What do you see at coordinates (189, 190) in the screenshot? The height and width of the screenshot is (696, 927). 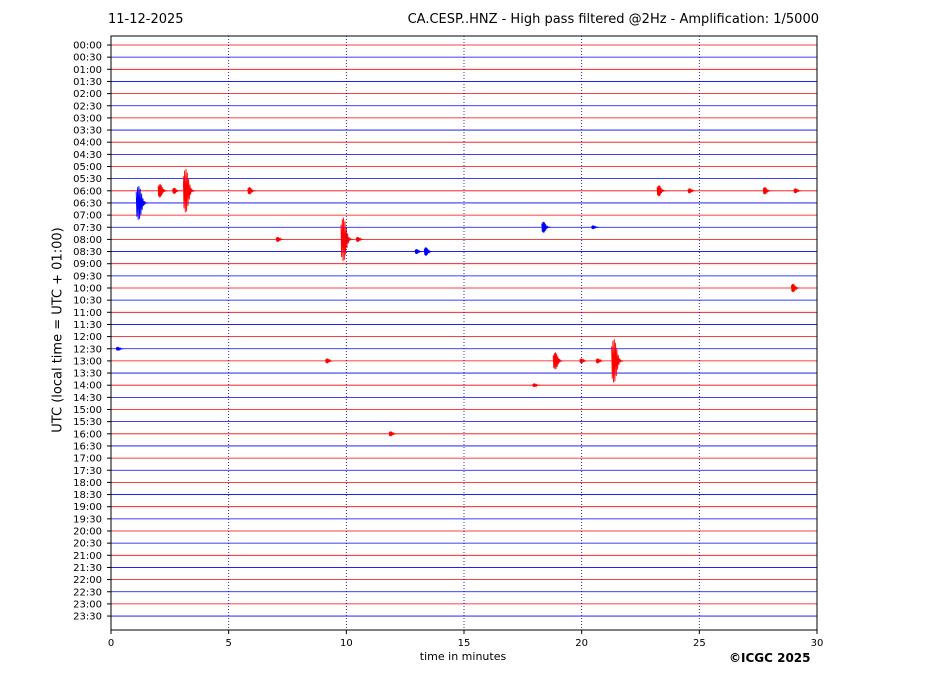 I see `event-0600-3.2` at bounding box center [189, 190].